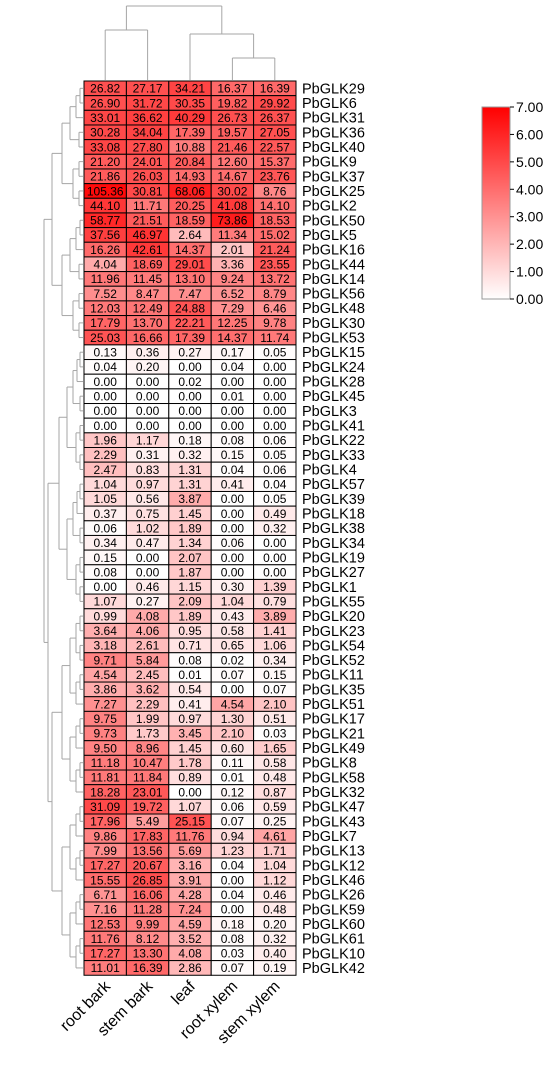  What do you see at coordinates (329, 412) in the screenshot?
I see `row-label: PbGLK3` at bounding box center [329, 412].